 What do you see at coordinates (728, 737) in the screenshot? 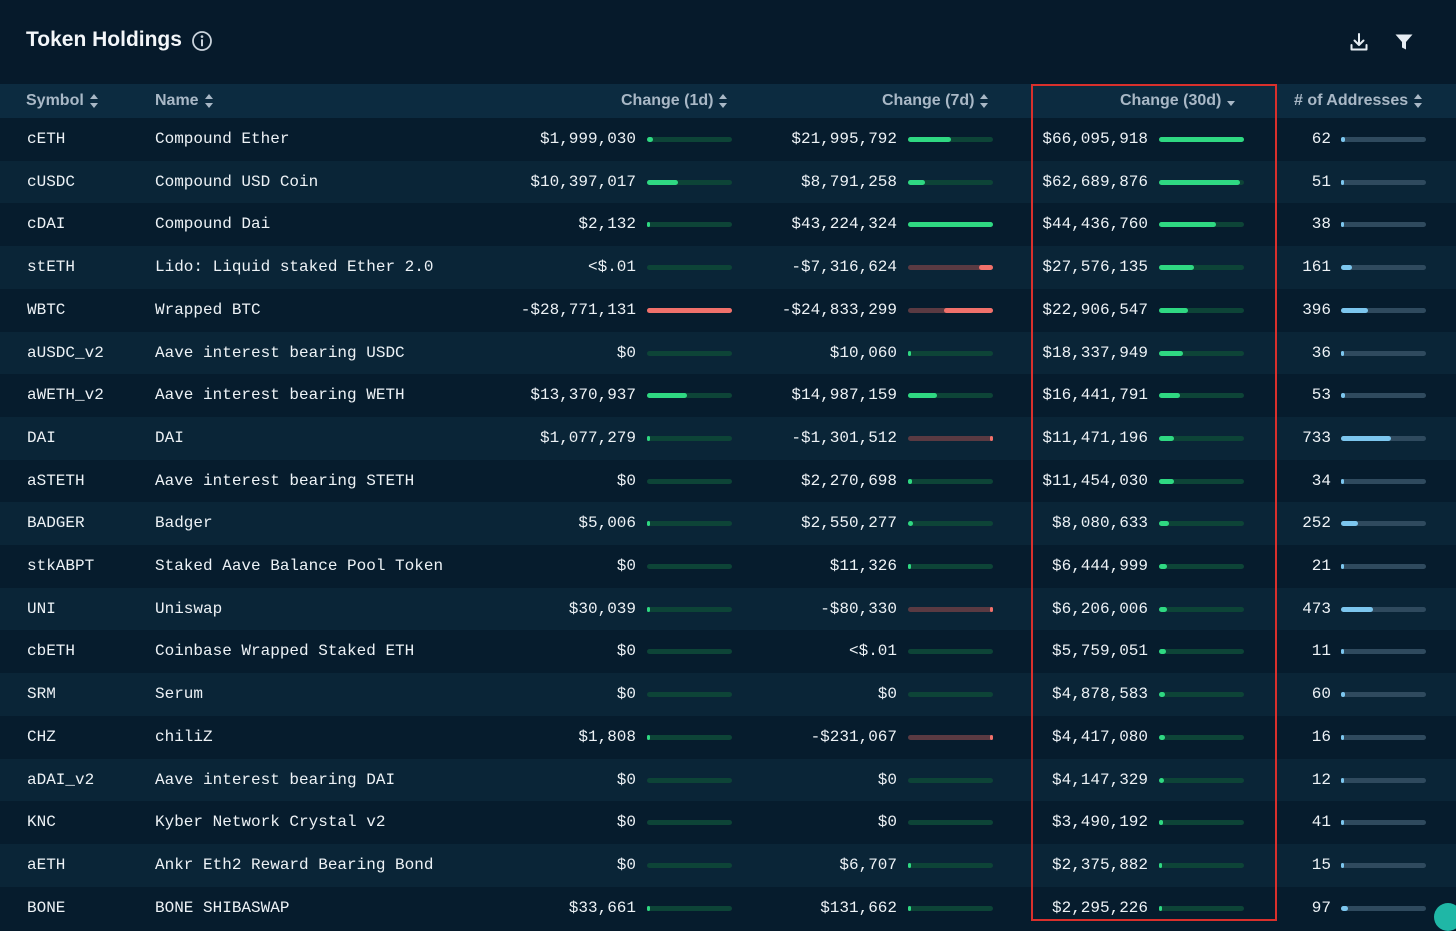
I see `table-row: CHZ chiliZ $1,808 -$231,067 $4,417,080 16` at bounding box center [728, 737].